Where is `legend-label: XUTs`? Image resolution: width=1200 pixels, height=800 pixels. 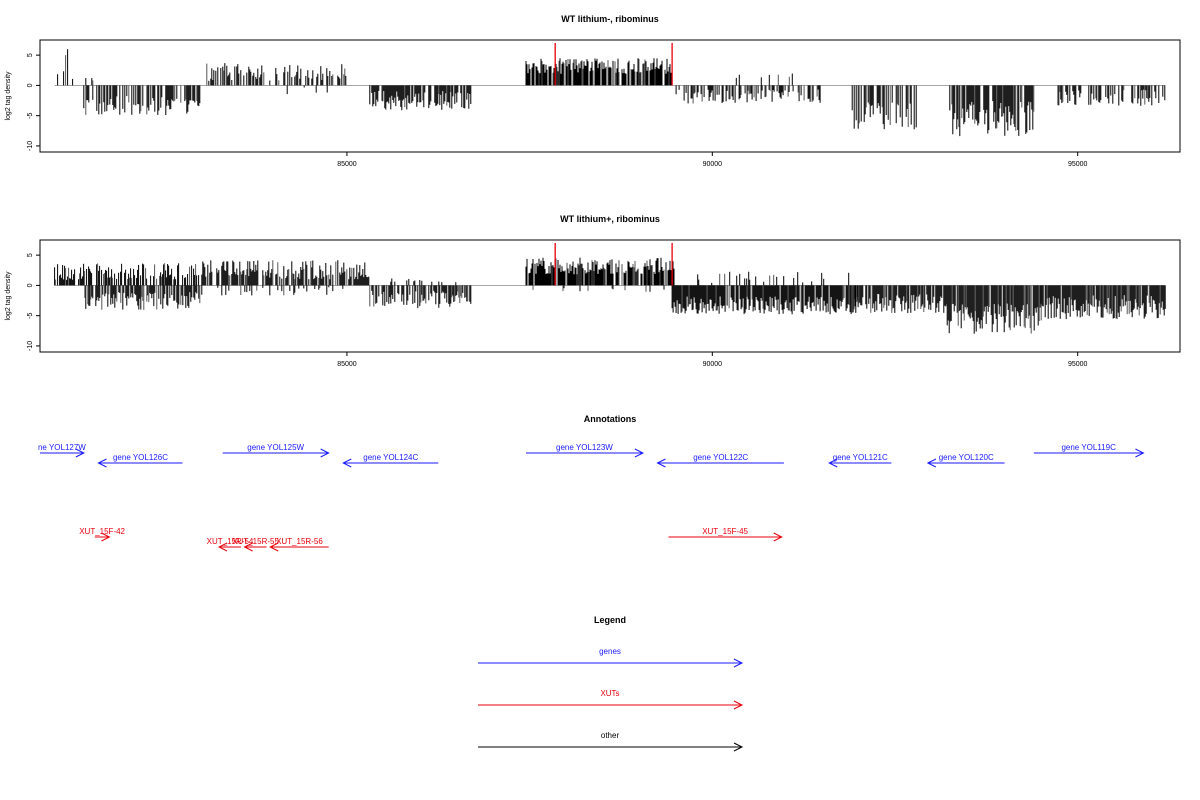 legend-label: XUTs is located at coordinates (609, 693).